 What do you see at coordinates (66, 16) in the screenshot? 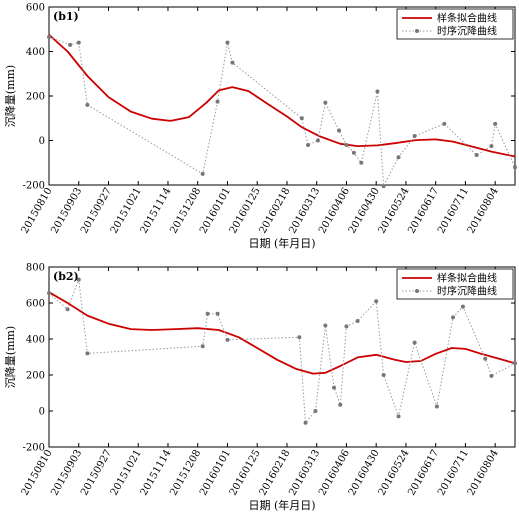
I see `panel-label: (b1)` at bounding box center [66, 16].